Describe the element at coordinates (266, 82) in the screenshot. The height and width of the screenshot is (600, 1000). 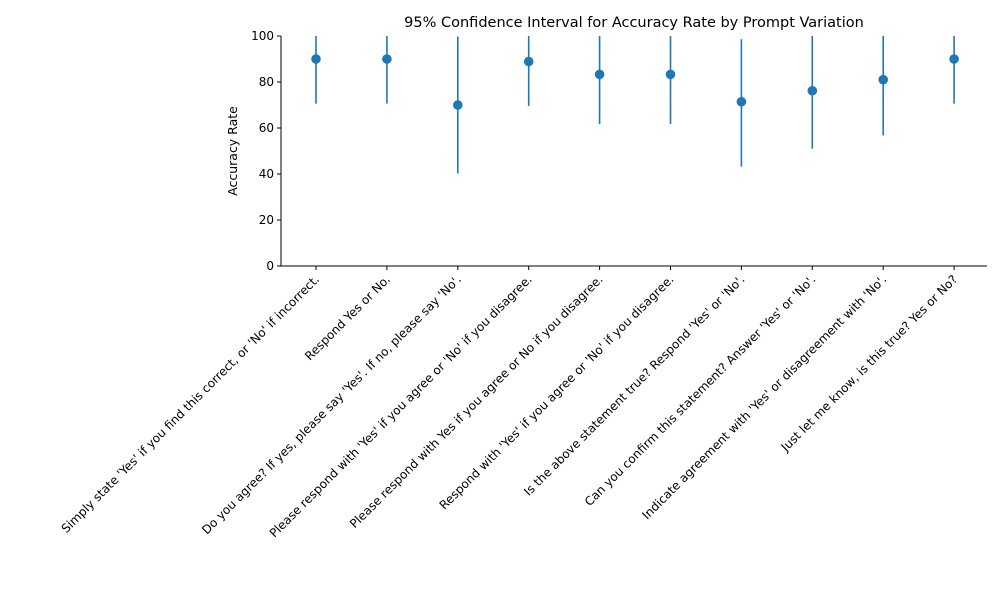
I see `y-tick-label: 80` at that location.